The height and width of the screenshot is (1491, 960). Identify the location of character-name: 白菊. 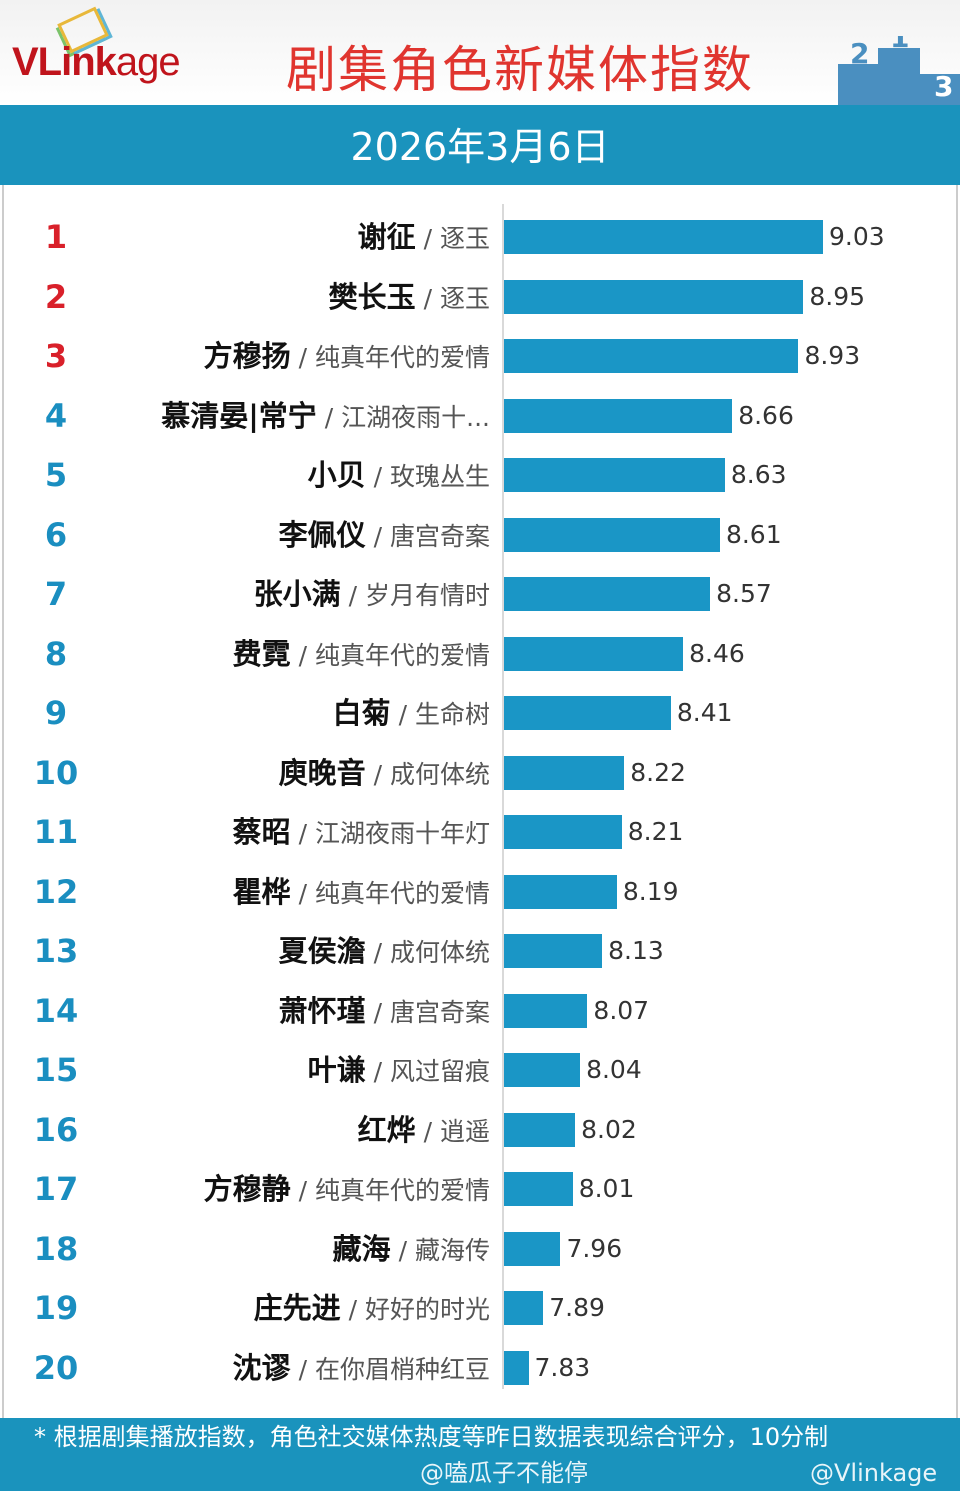
(361, 713).